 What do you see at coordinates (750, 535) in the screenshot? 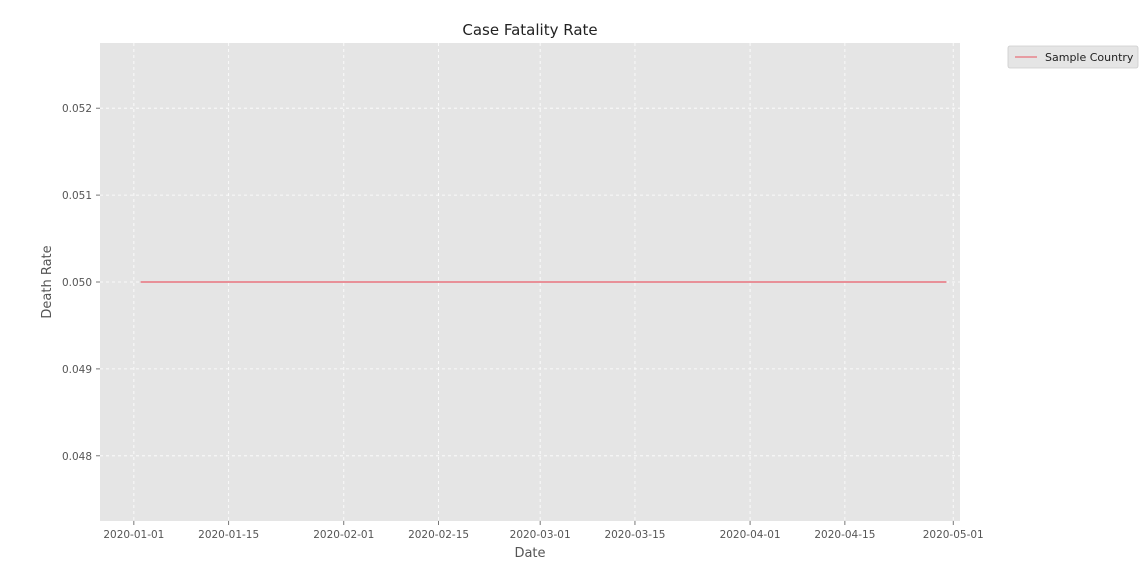
I see `x-tick-label: 2020-04-01` at bounding box center [750, 535].